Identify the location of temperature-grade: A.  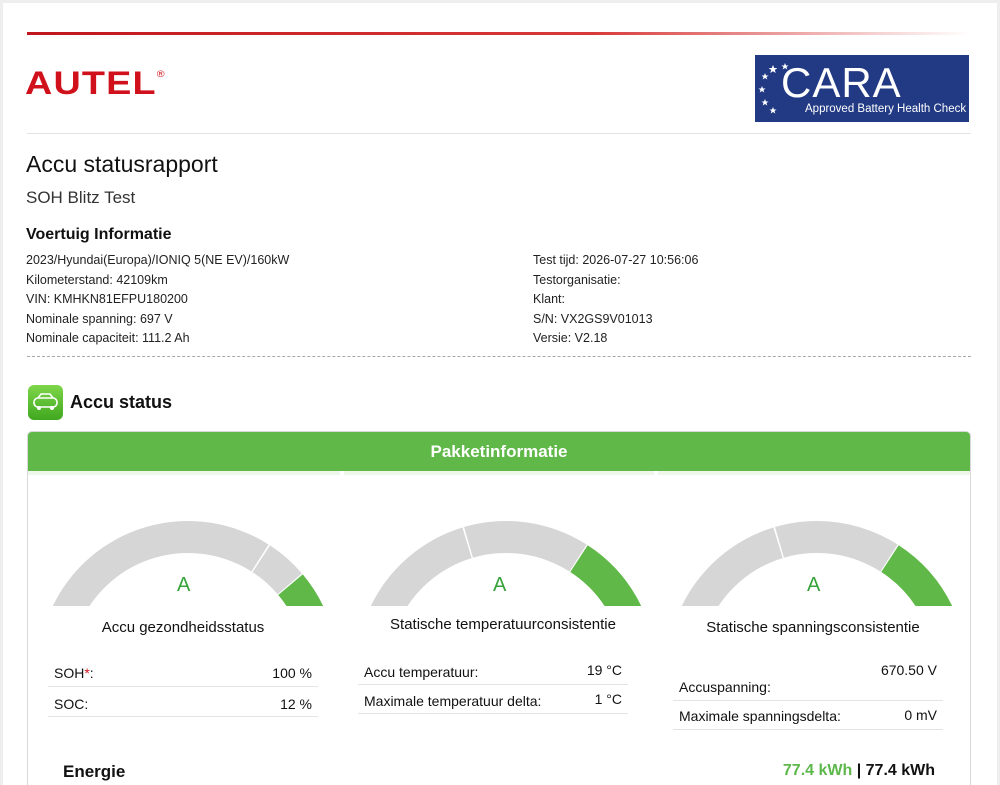
(500, 585).